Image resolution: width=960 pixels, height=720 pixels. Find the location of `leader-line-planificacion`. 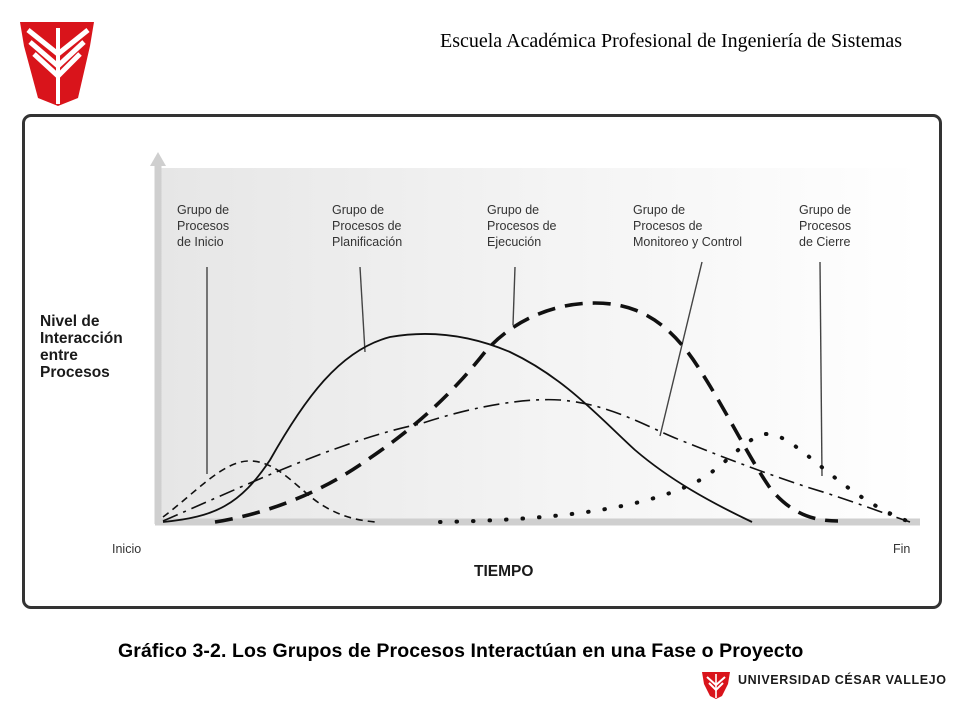

leader-line-planificacion is located at coordinates (362, 309).